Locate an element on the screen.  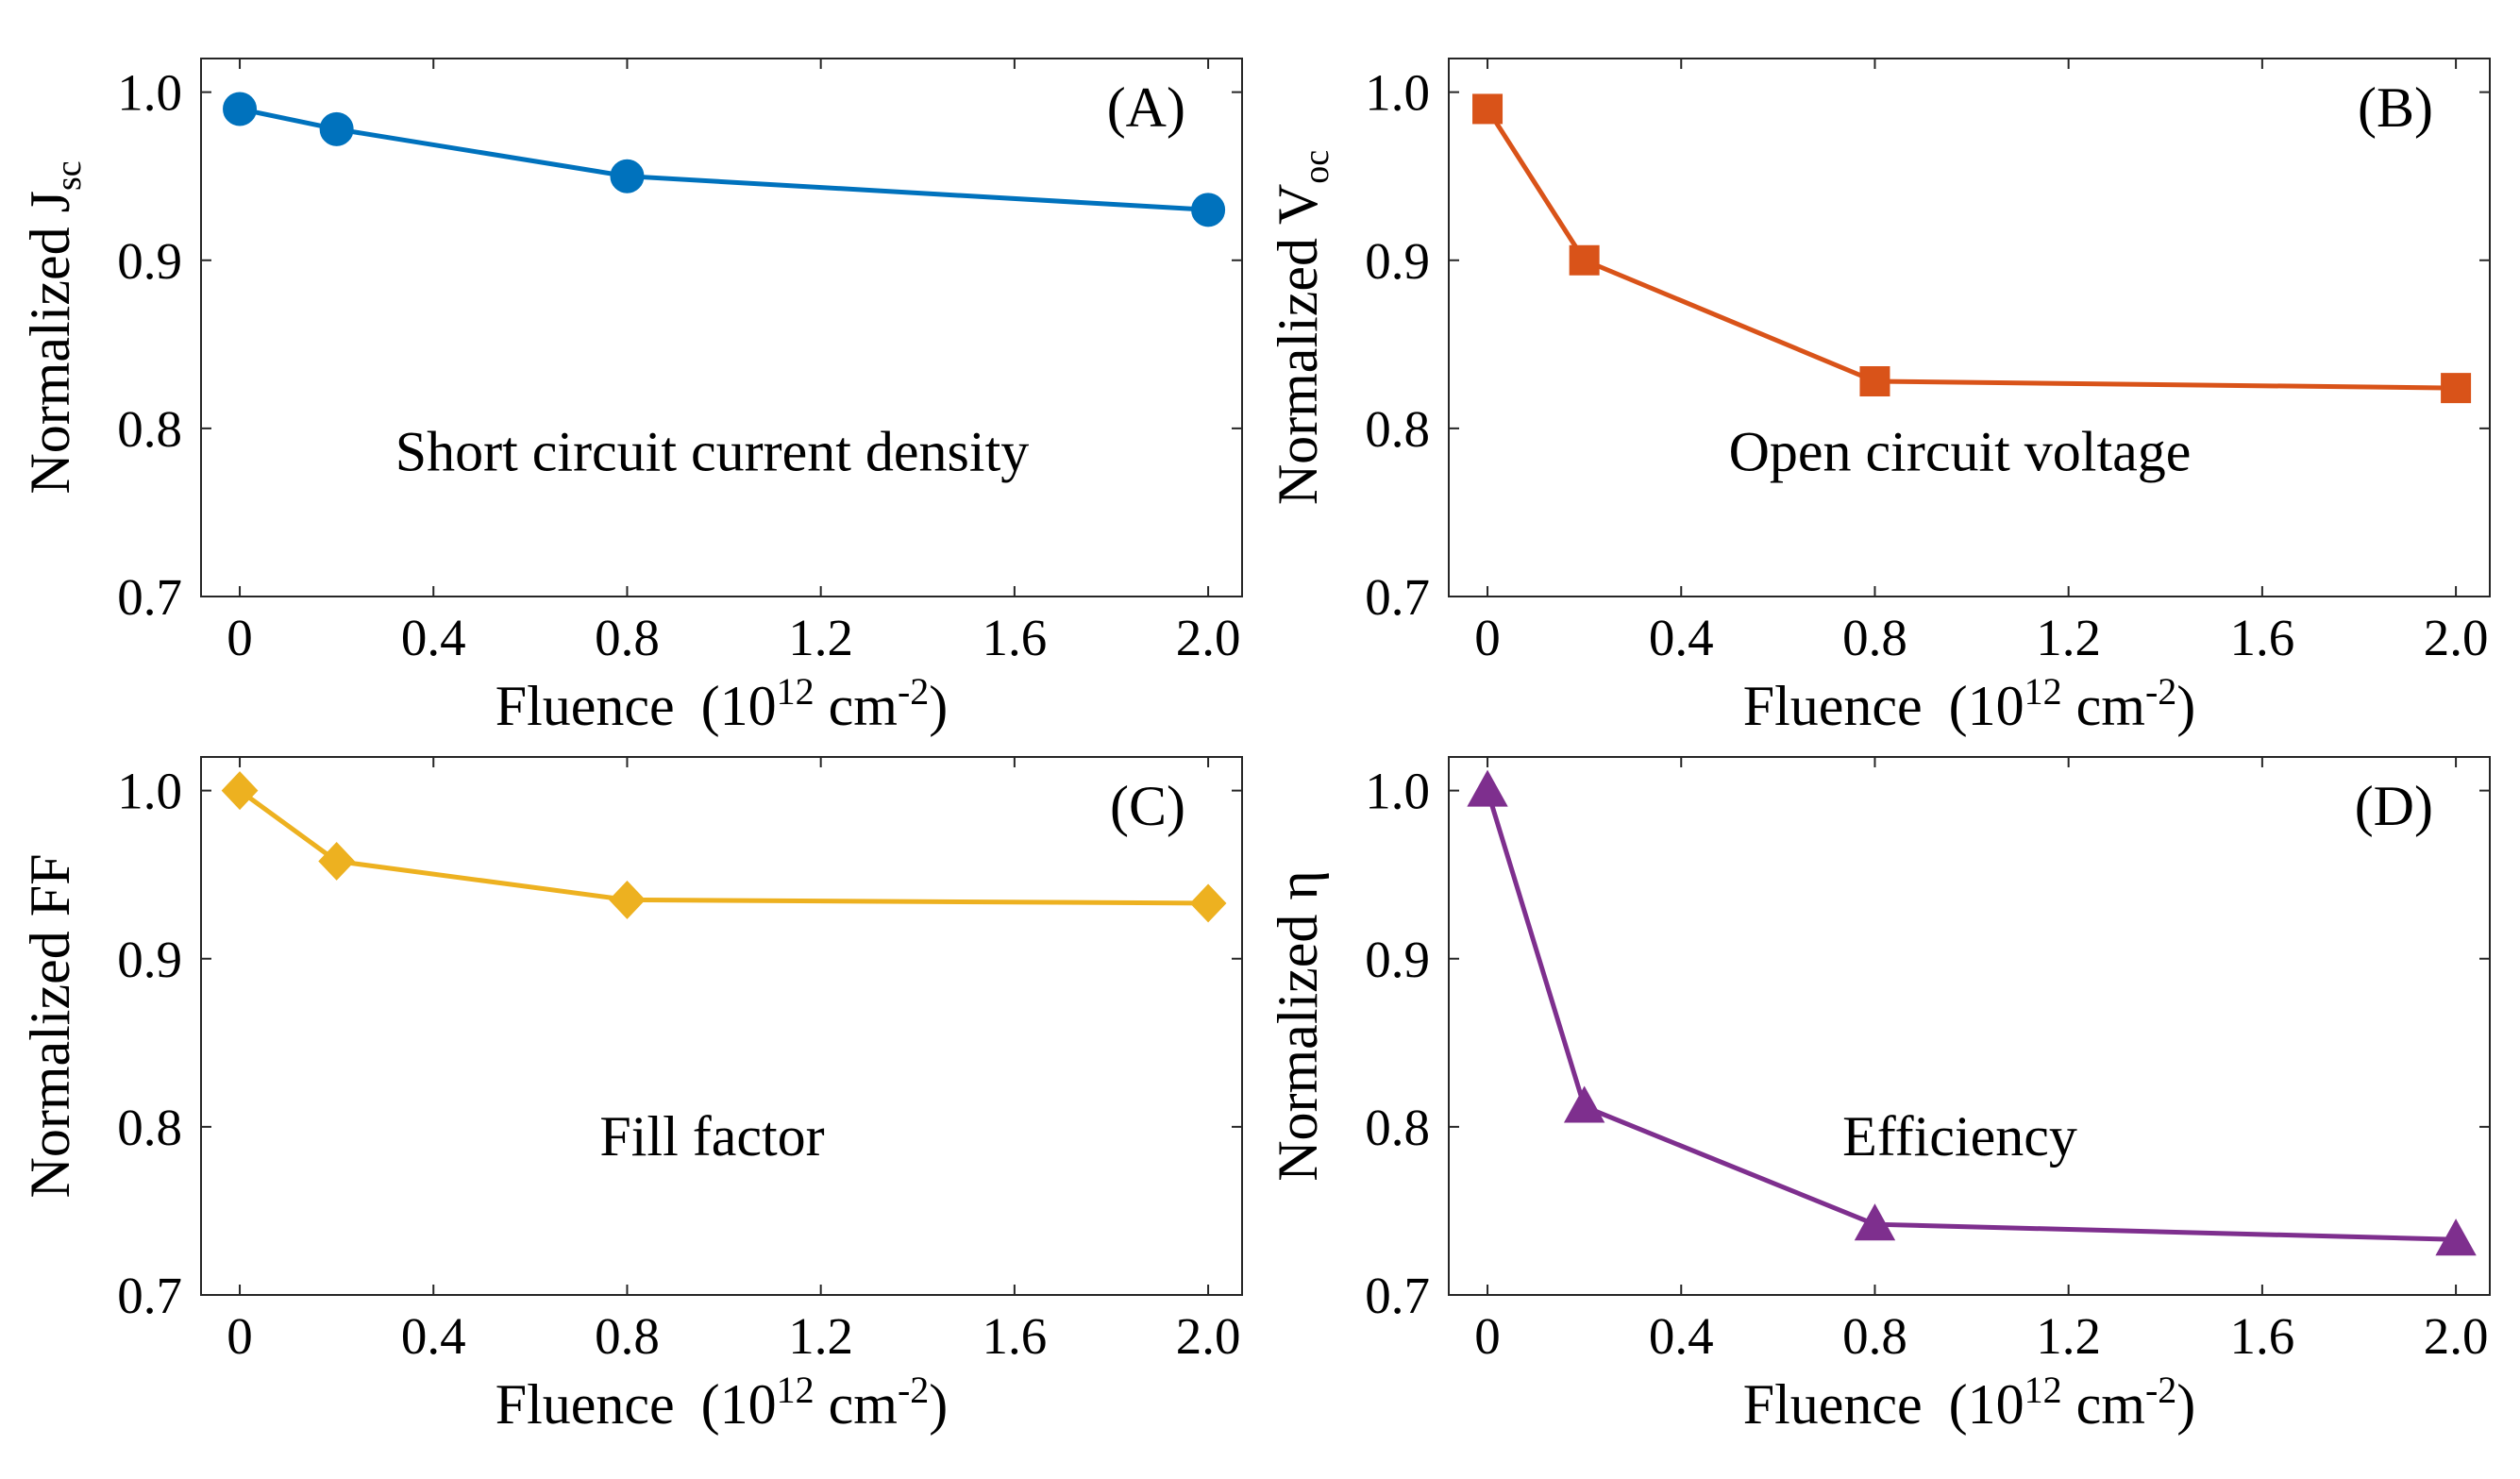
y-axis-label: Normalized Jsc is located at coordinates (54, 327).